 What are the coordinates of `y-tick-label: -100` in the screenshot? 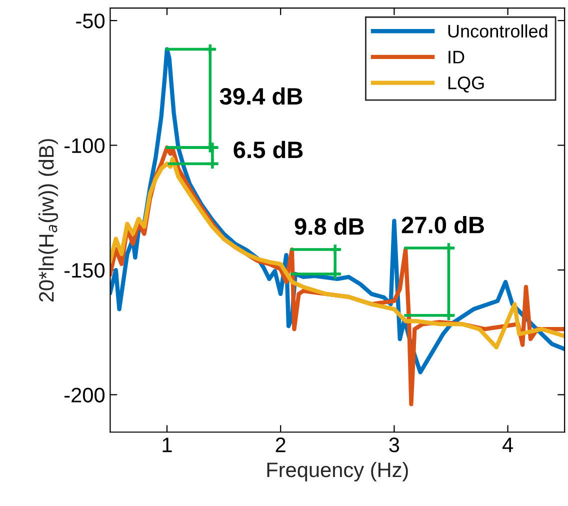 It's located at (84, 146).